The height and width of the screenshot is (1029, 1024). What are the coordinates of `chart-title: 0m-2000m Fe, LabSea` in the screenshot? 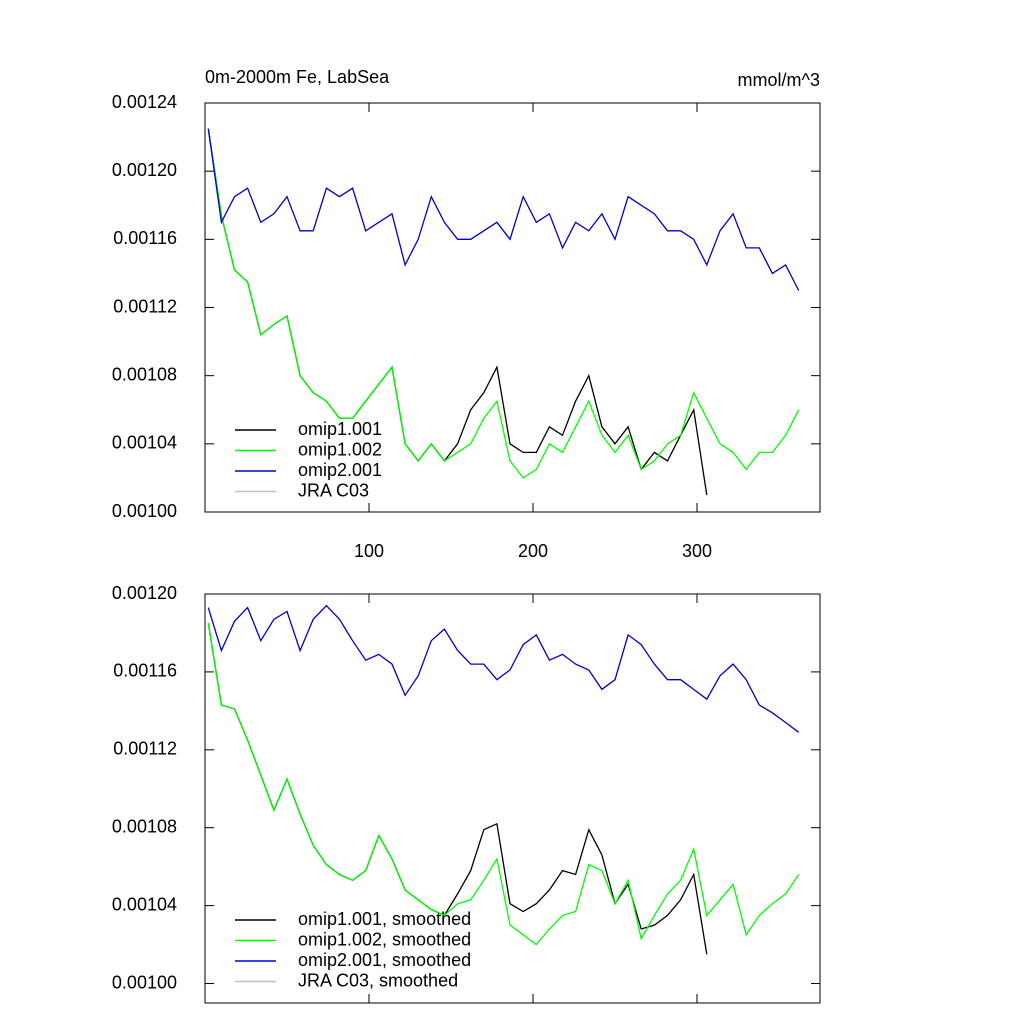 It's located at (297, 77).